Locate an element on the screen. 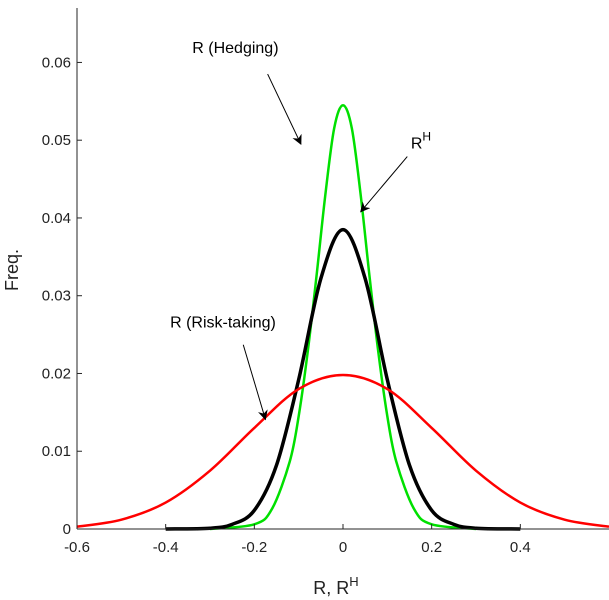  y-tick-label: 0.03 is located at coordinates (56, 296).